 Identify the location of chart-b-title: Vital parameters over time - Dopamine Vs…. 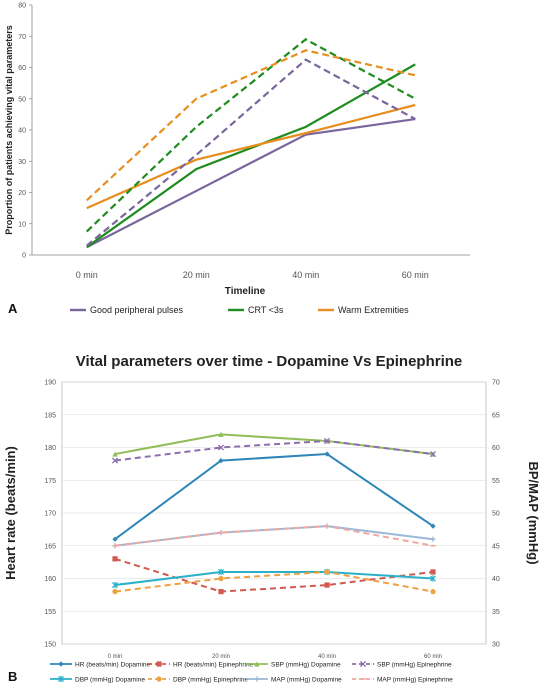
(269, 361).